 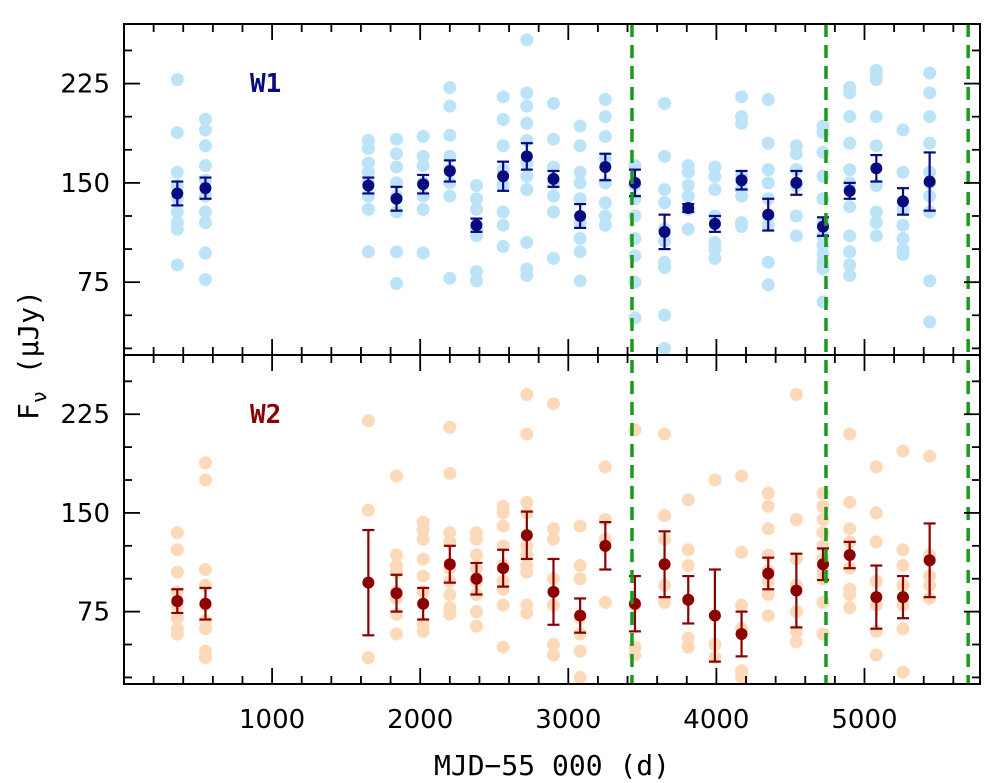 I want to click on x-tick-label: 4000, so click(x=716, y=720).